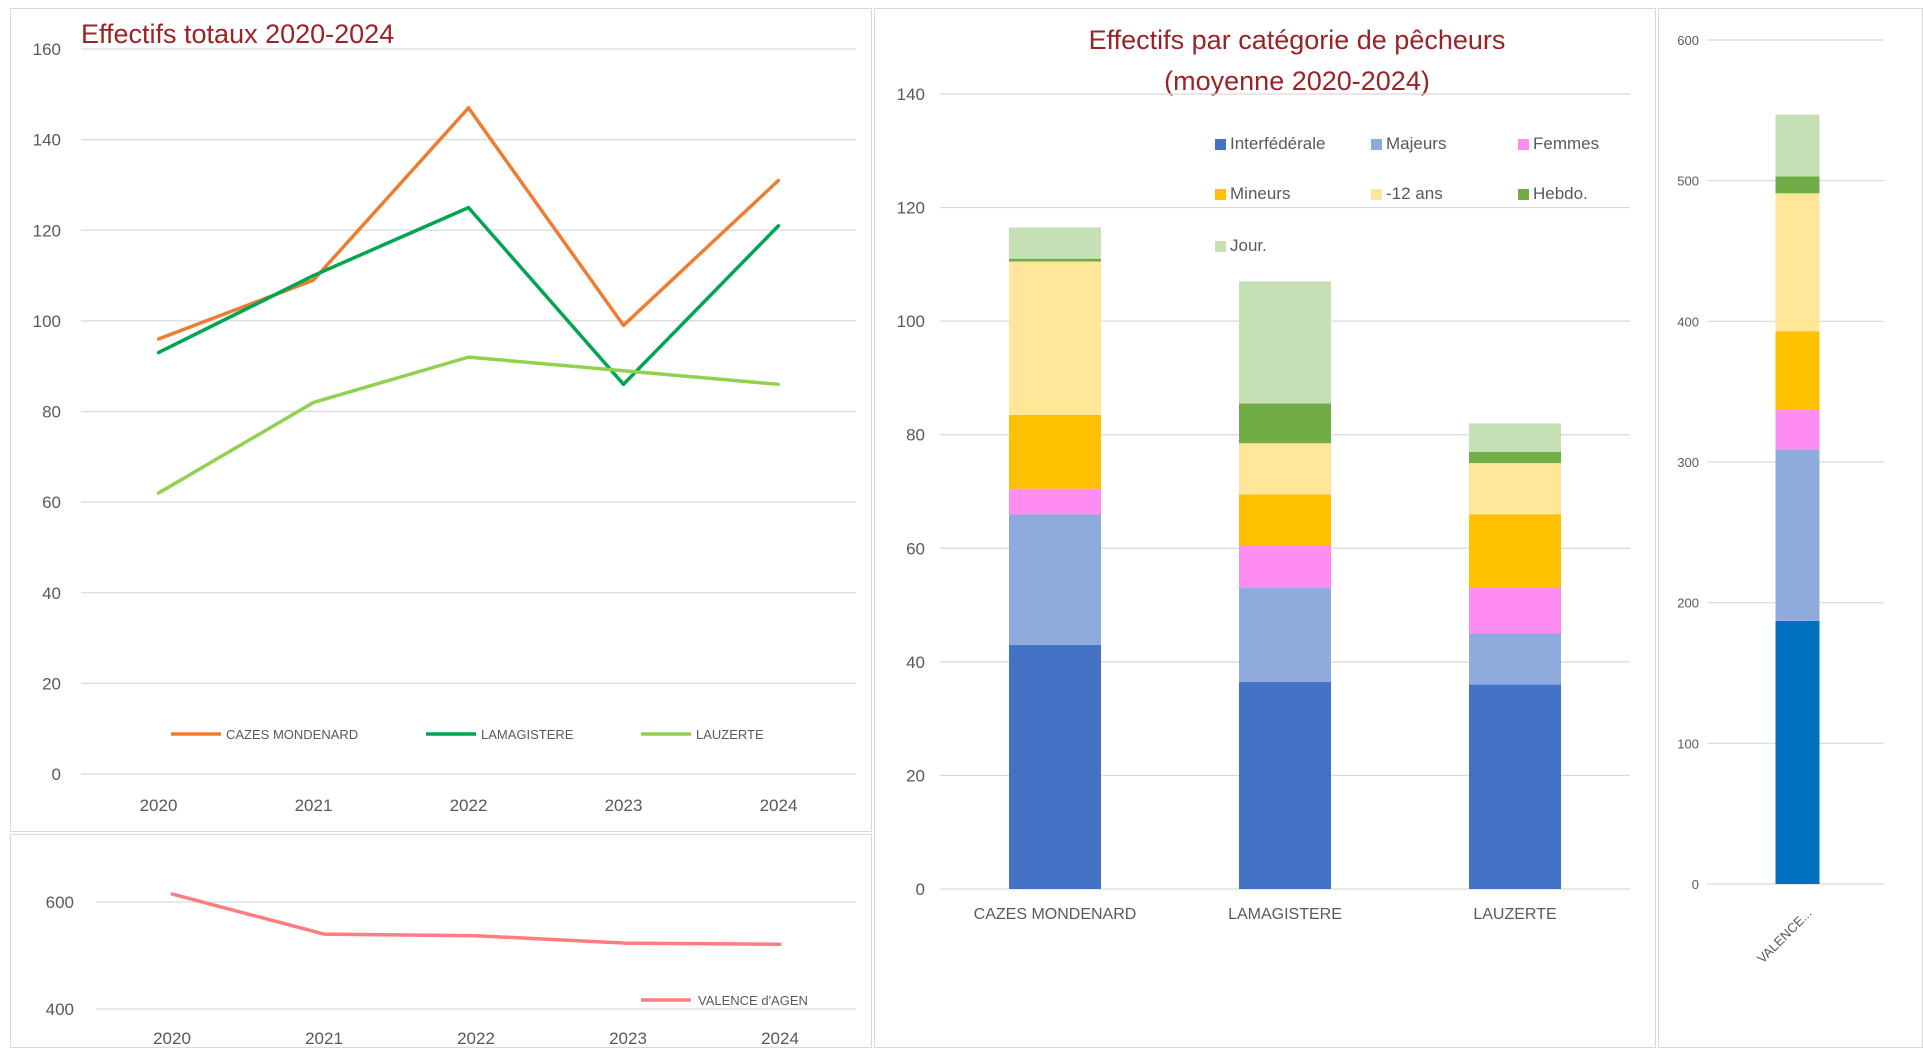 The image size is (1923, 1048). Describe the element at coordinates (1688, 462) in the screenshot. I see `y-tick-label: 300` at that location.